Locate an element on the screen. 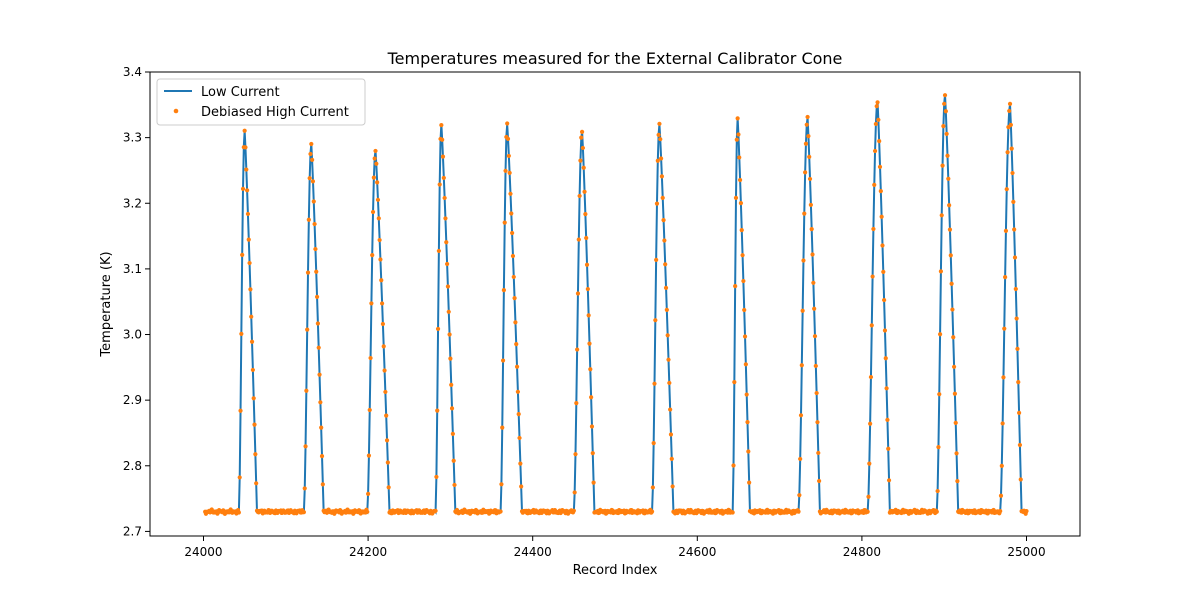 The height and width of the screenshot is (600, 1200). y-tick-label: 3.1 is located at coordinates (132, 269).